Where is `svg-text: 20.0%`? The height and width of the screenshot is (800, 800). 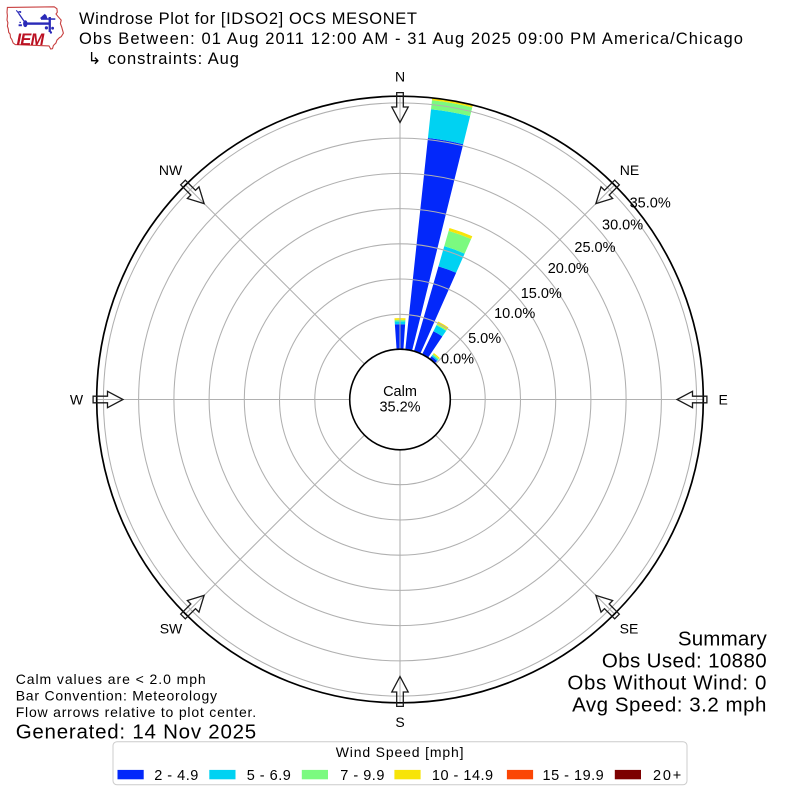
svg-text: 20.0% is located at coordinates (568, 269).